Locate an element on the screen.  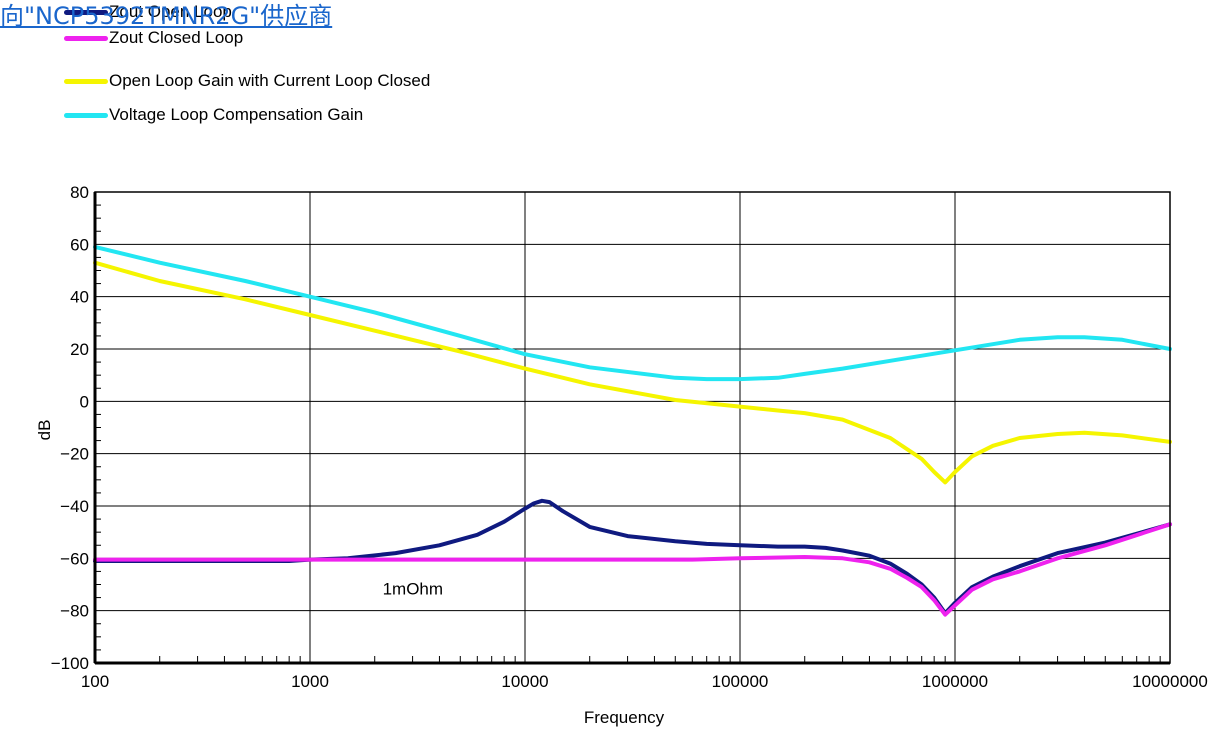
x-tick-label: 100000 is located at coordinates (740, 681).